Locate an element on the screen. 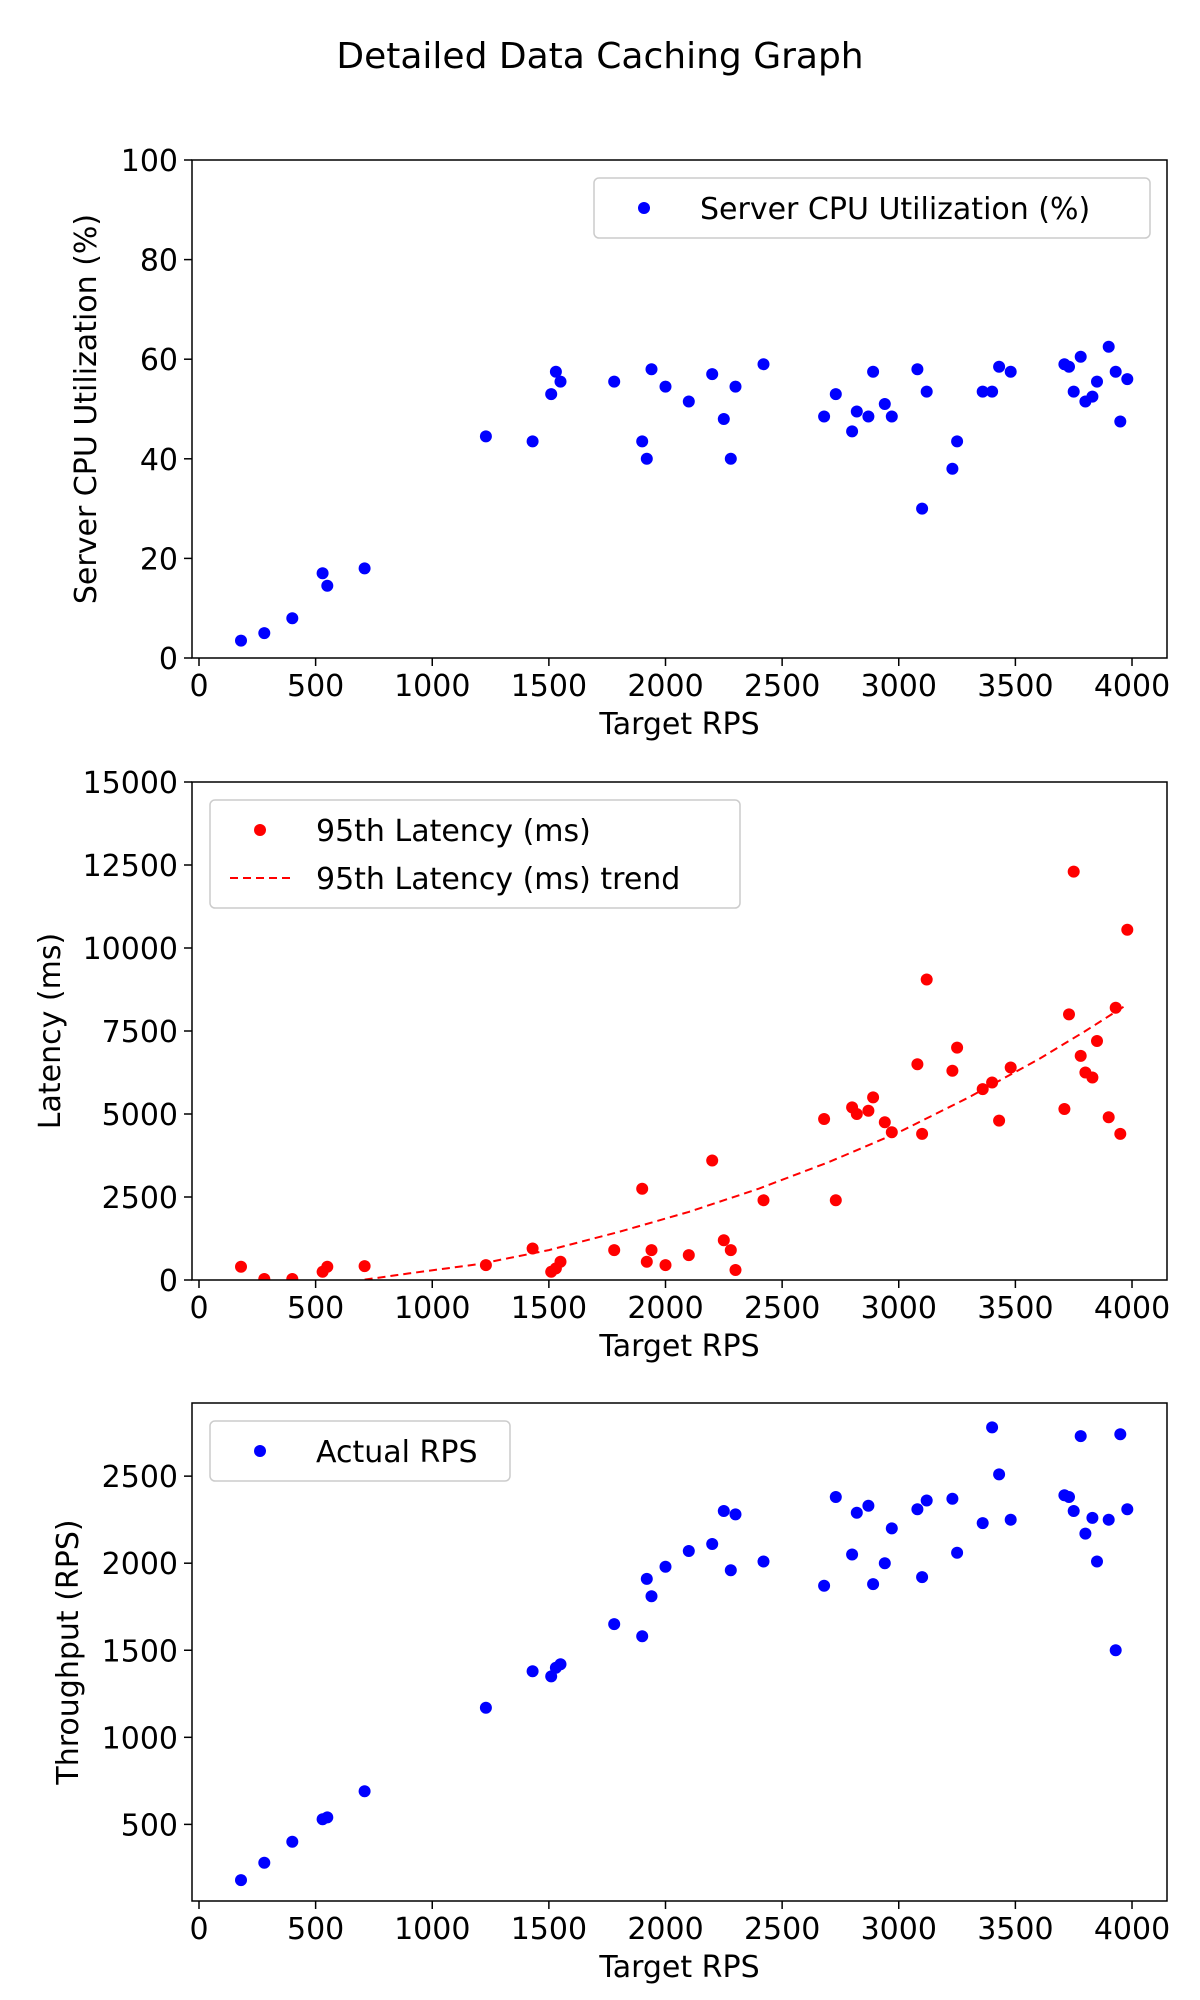 The image size is (1200, 2000). legend-label: Server CPU Utilization (%) is located at coordinates (895, 209).